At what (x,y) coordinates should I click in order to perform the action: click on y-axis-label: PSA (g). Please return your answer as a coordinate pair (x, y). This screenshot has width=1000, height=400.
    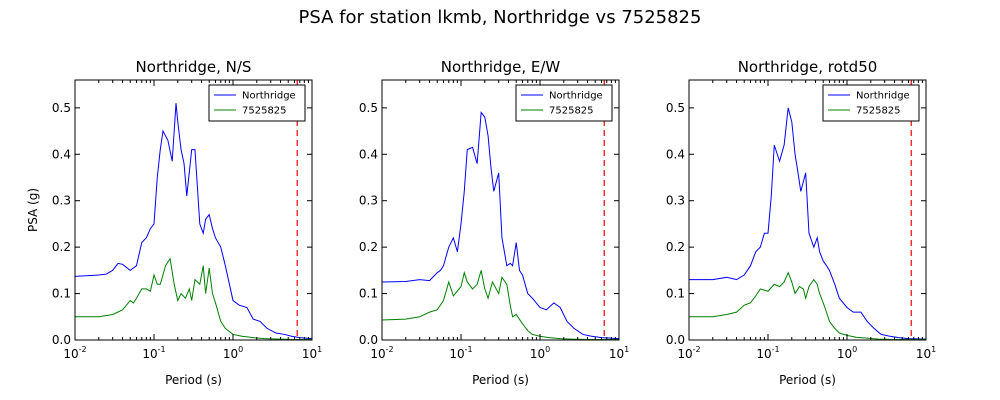
    Looking at the image, I should click on (33, 210).